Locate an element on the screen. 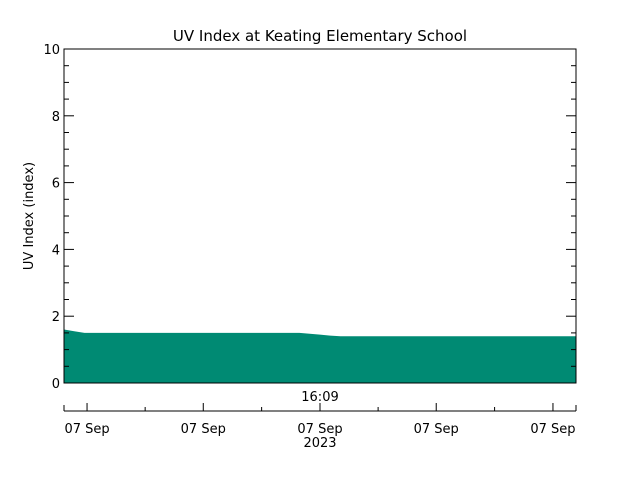  y-tick-label: 8 is located at coordinates (56, 117).